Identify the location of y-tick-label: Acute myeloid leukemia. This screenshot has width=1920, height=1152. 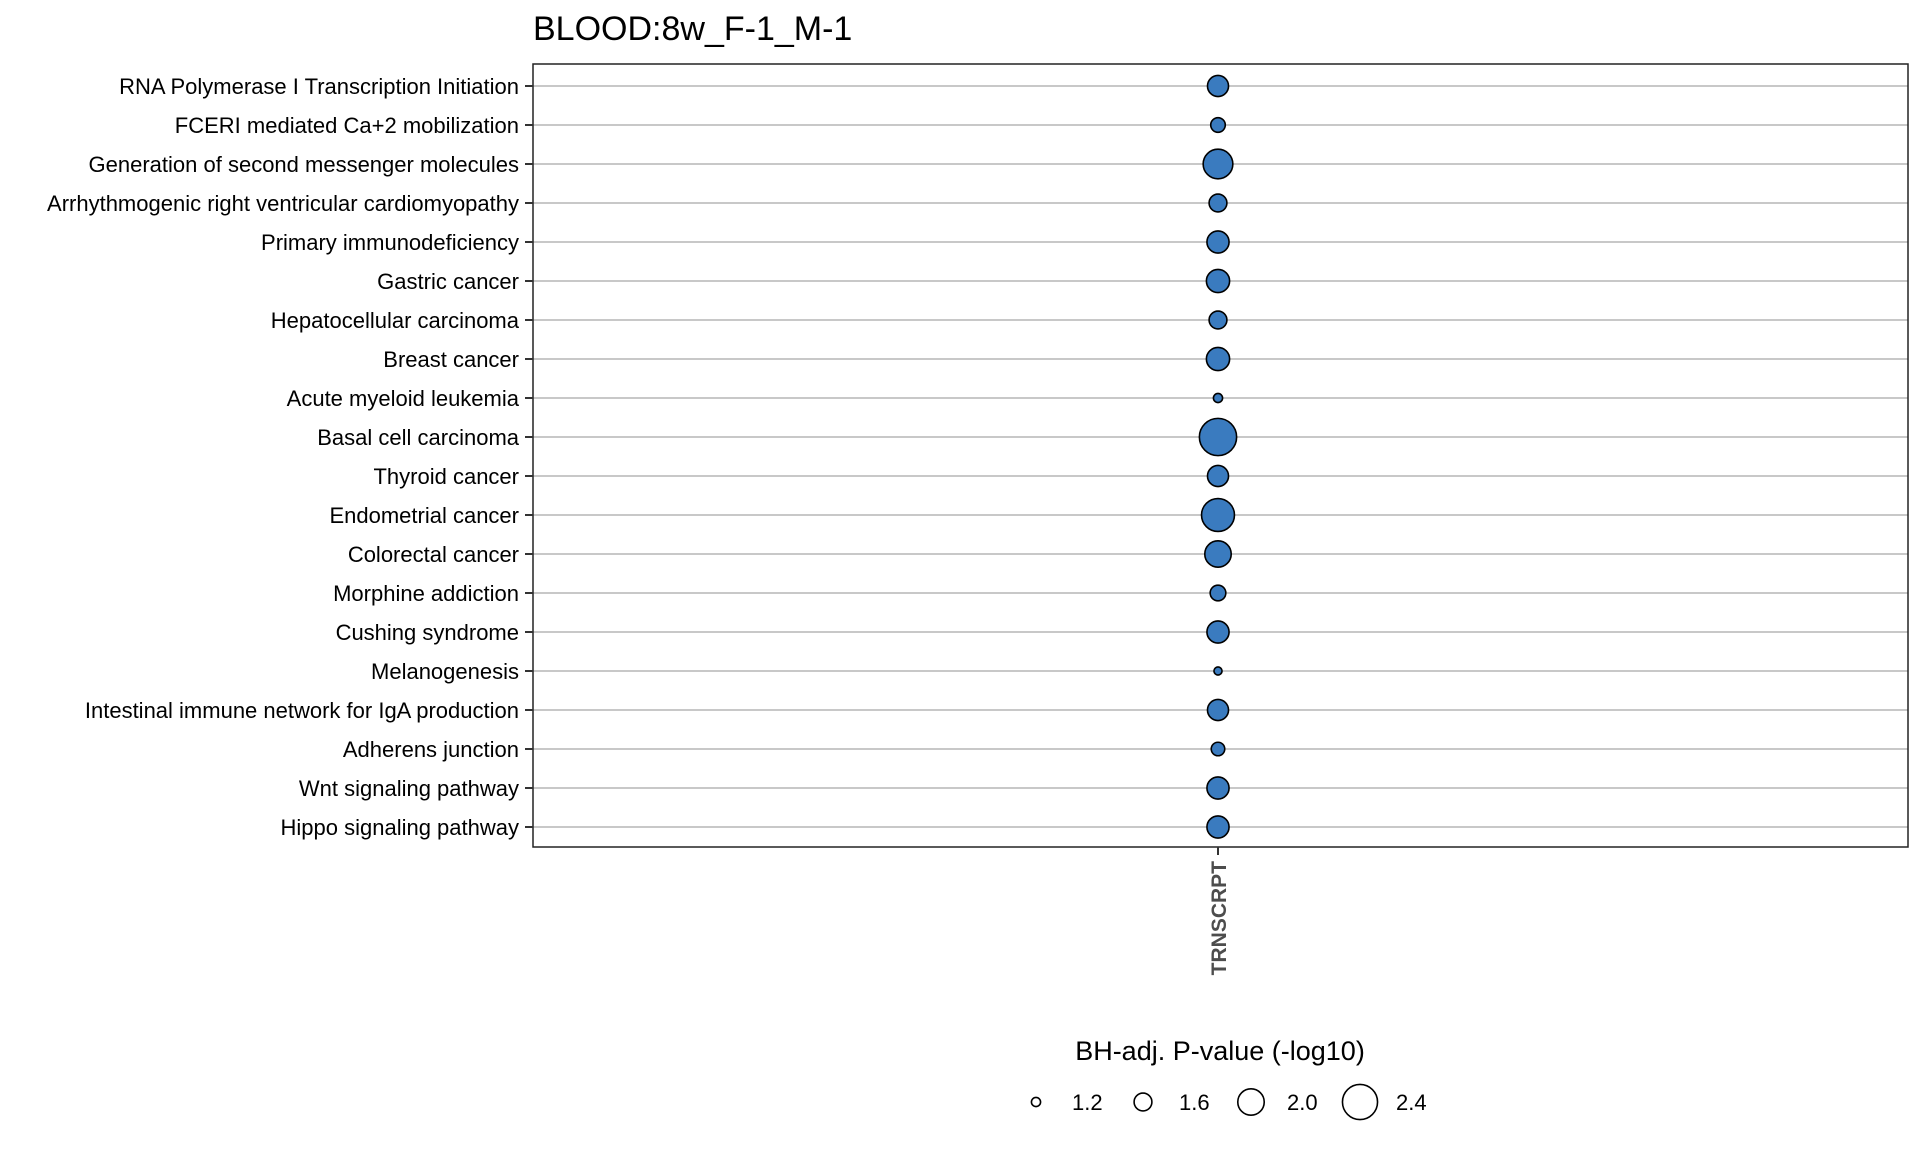
(403, 398).